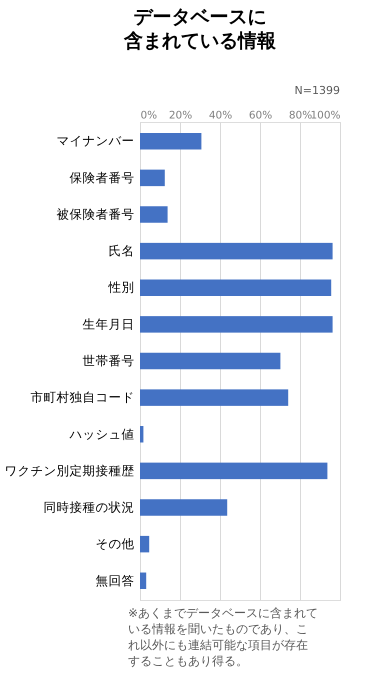  I want to click on y-tick-label: ワクチン別定期接種歴, so click(69, 470).